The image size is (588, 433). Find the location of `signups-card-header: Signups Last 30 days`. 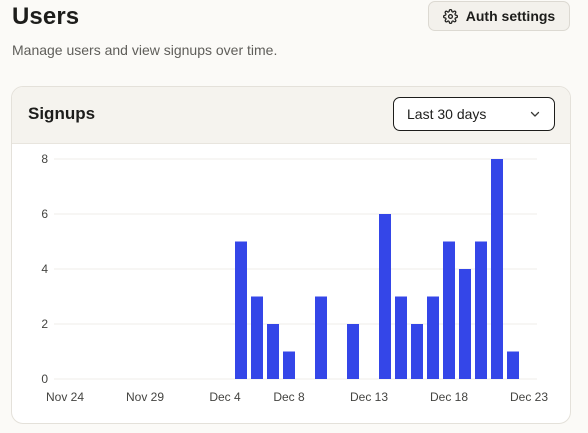

signups-card-header: Signups Last 30 days is located at coordinates (291, 115).